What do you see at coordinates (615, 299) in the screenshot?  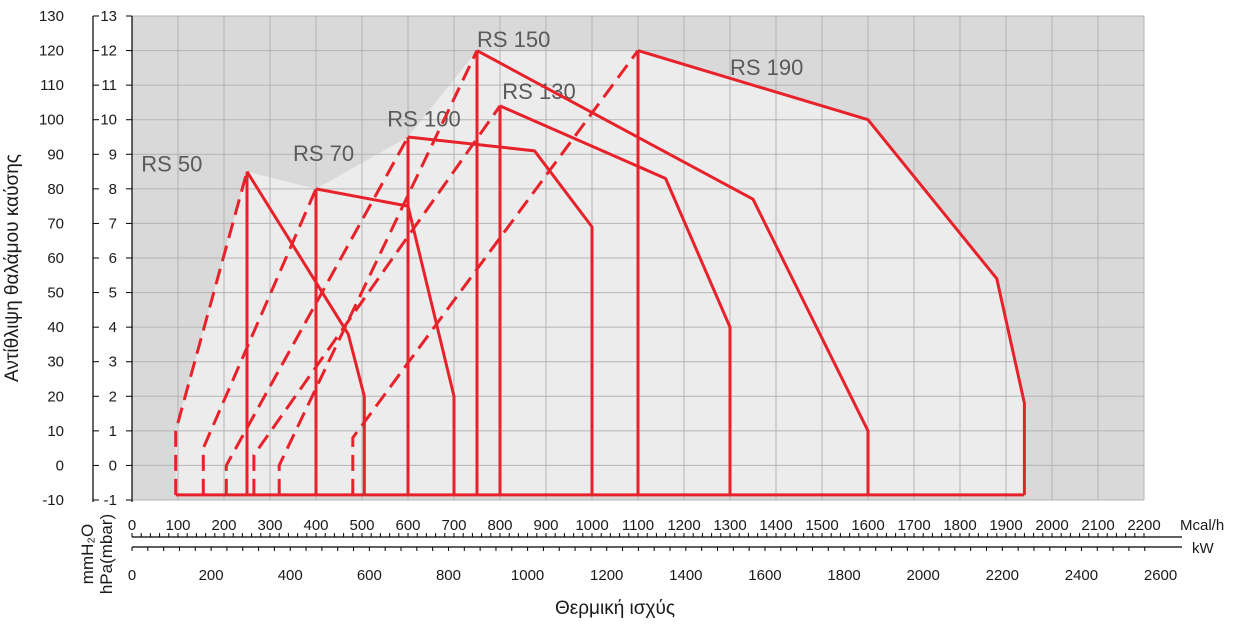 I see `series-rs-130-max-line` at bounding box center [615, 299].